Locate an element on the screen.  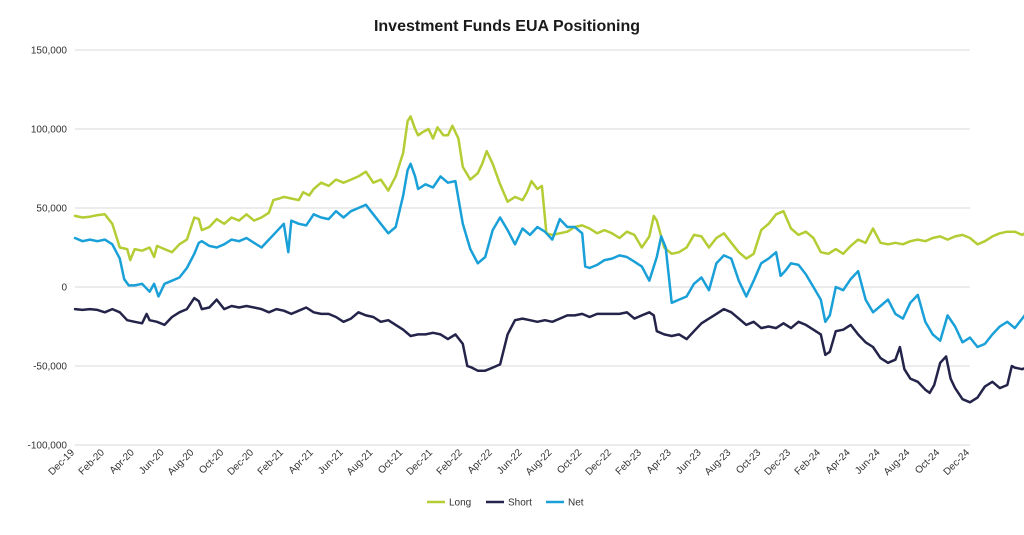
y-axis-ticks: 150,000 100,000 50,000 0 -50,000 -100,000 is located at coordinates (48, 249).